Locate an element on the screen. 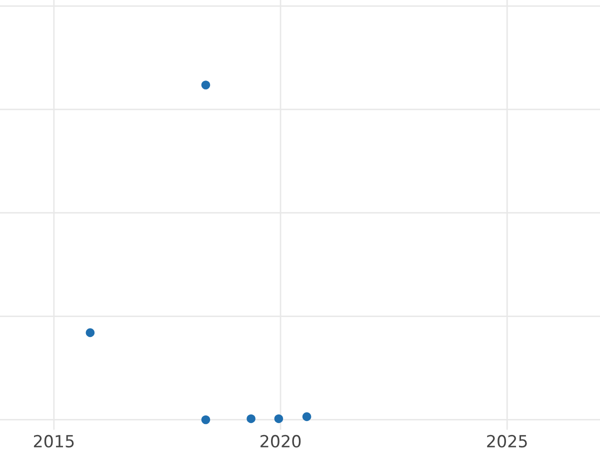 This screenshot has width=600, height=450. x-tick-label: 2020 is located at coordinates (280, 441).